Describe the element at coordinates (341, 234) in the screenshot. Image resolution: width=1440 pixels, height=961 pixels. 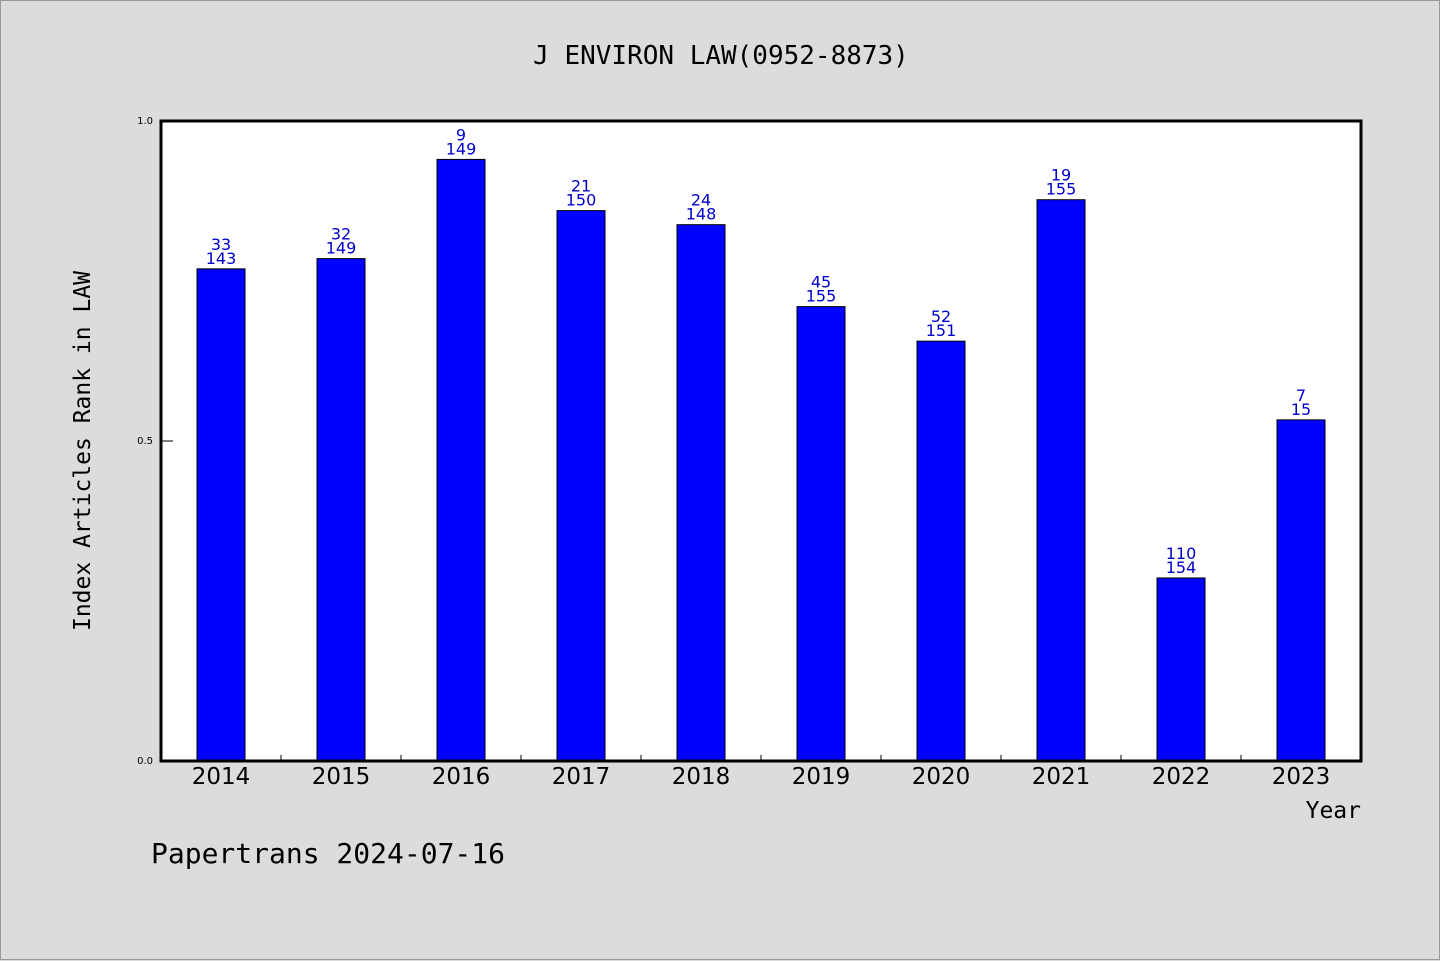
I see `data-label-rank-2015: 32` at that location.